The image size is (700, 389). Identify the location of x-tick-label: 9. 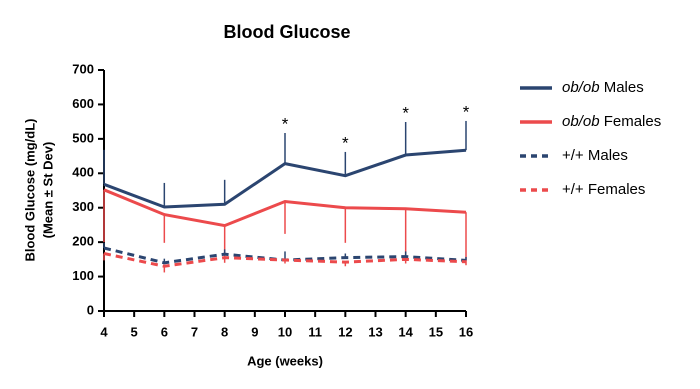
(254, 331).